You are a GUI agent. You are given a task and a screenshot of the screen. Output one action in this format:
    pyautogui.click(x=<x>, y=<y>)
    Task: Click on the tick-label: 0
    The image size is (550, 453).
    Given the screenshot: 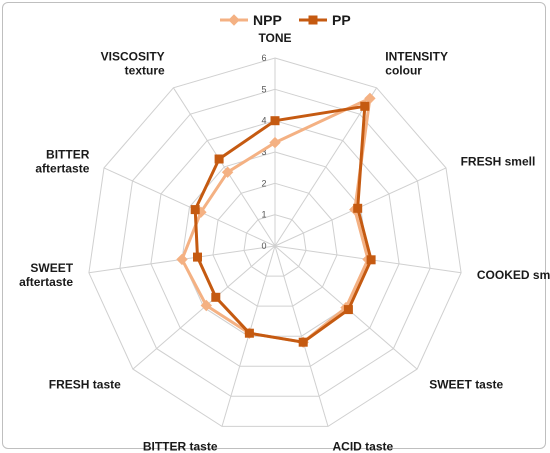 What is the action you would take?
    pyautogui.click(x=263, y=246)
    